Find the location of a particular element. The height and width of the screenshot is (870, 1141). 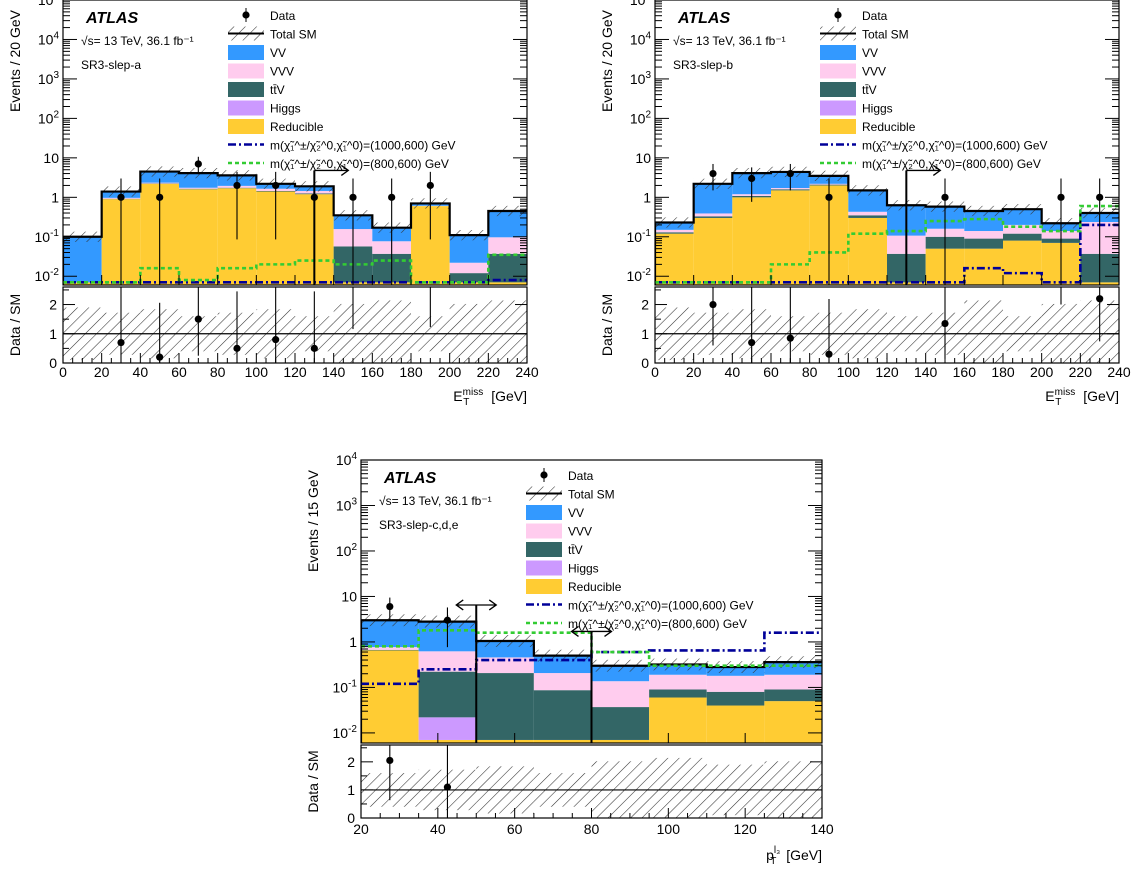

legend-label: m(χ̃₁^±/χ̃₂^0,χ̃₁^0)=(1000,600) GeV is located at coordinates (661, 606).